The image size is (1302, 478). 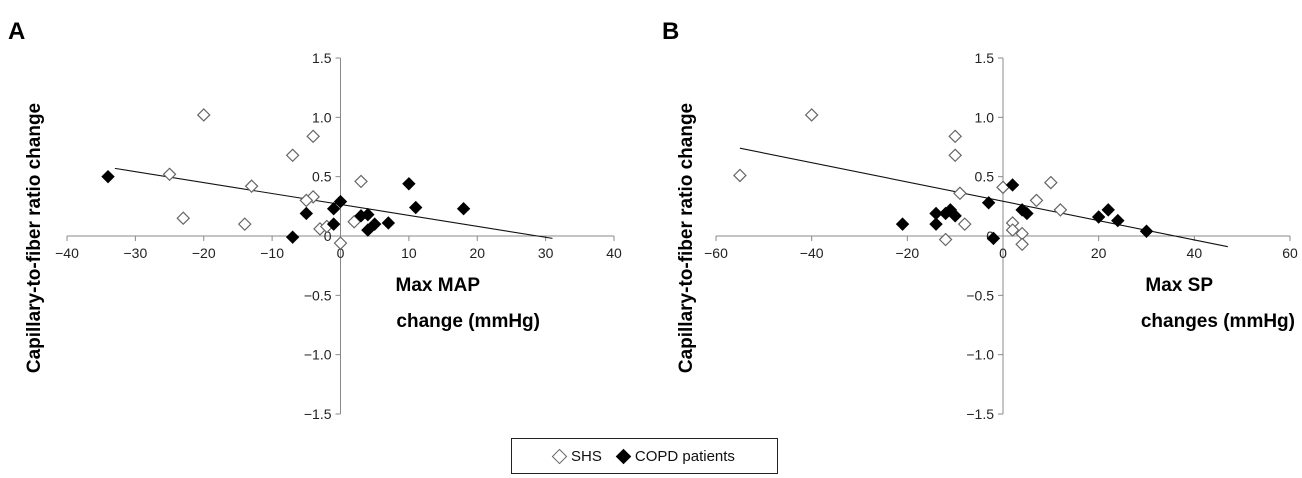 I want to click on panel-b-x-tick-label: −40, so click(x=812, y=253).